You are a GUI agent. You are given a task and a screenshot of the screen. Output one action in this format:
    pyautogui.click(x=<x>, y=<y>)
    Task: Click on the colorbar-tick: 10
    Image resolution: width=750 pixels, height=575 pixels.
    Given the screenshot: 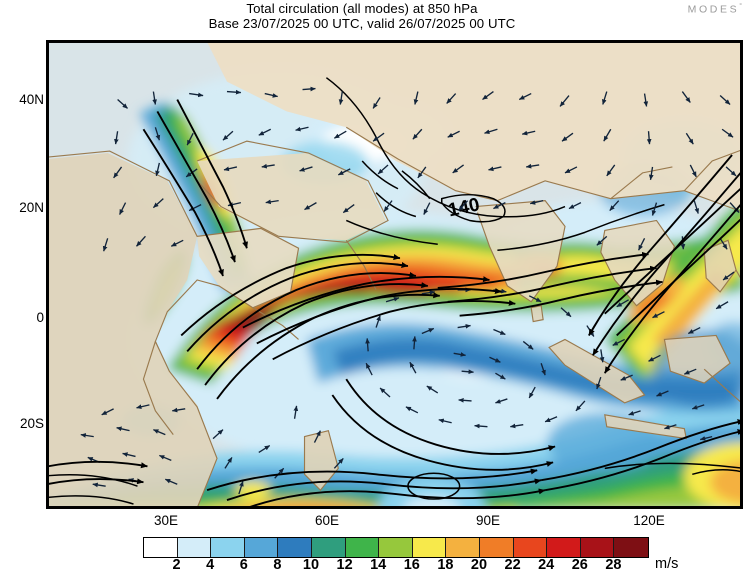 What is the action you would take?
    pyautogui.click(x=311, y=565)
    